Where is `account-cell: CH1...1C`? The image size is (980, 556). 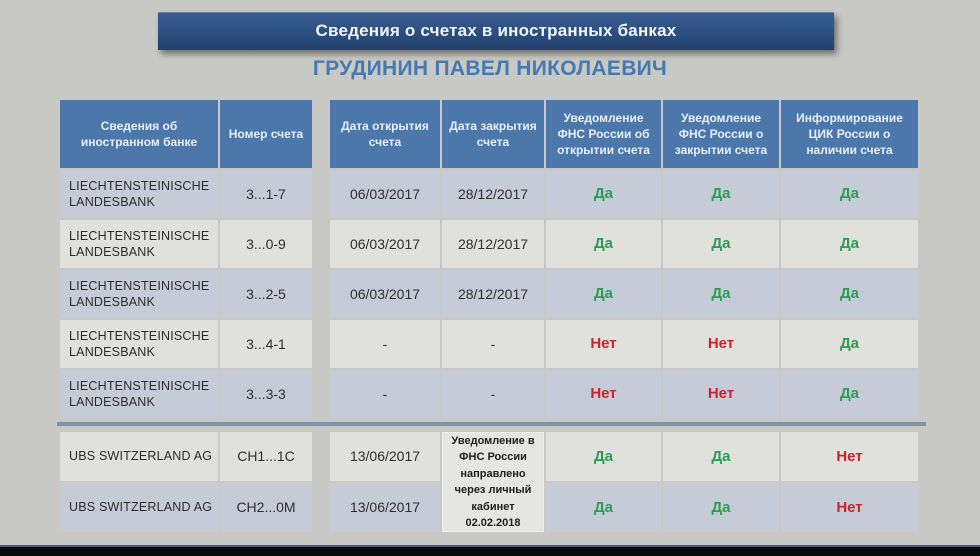
account-cell: CH1...1C is located at coordinates (266, 456).